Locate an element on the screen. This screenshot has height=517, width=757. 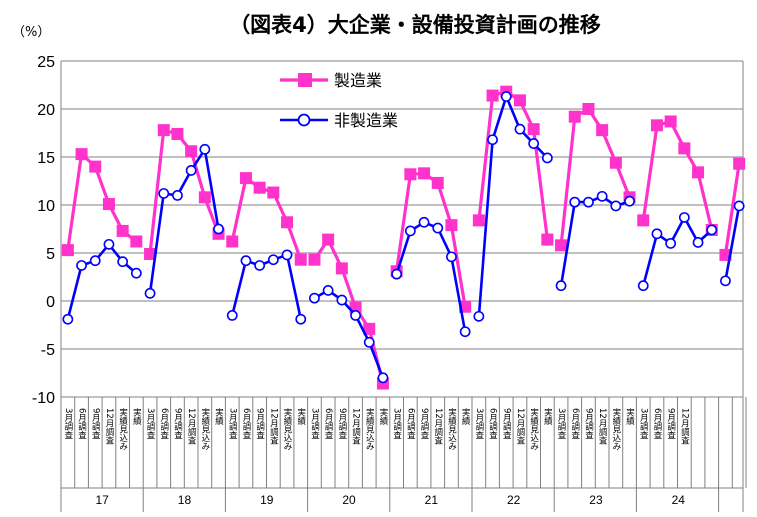
year-label: 20 is located at coordinates (349, 500).